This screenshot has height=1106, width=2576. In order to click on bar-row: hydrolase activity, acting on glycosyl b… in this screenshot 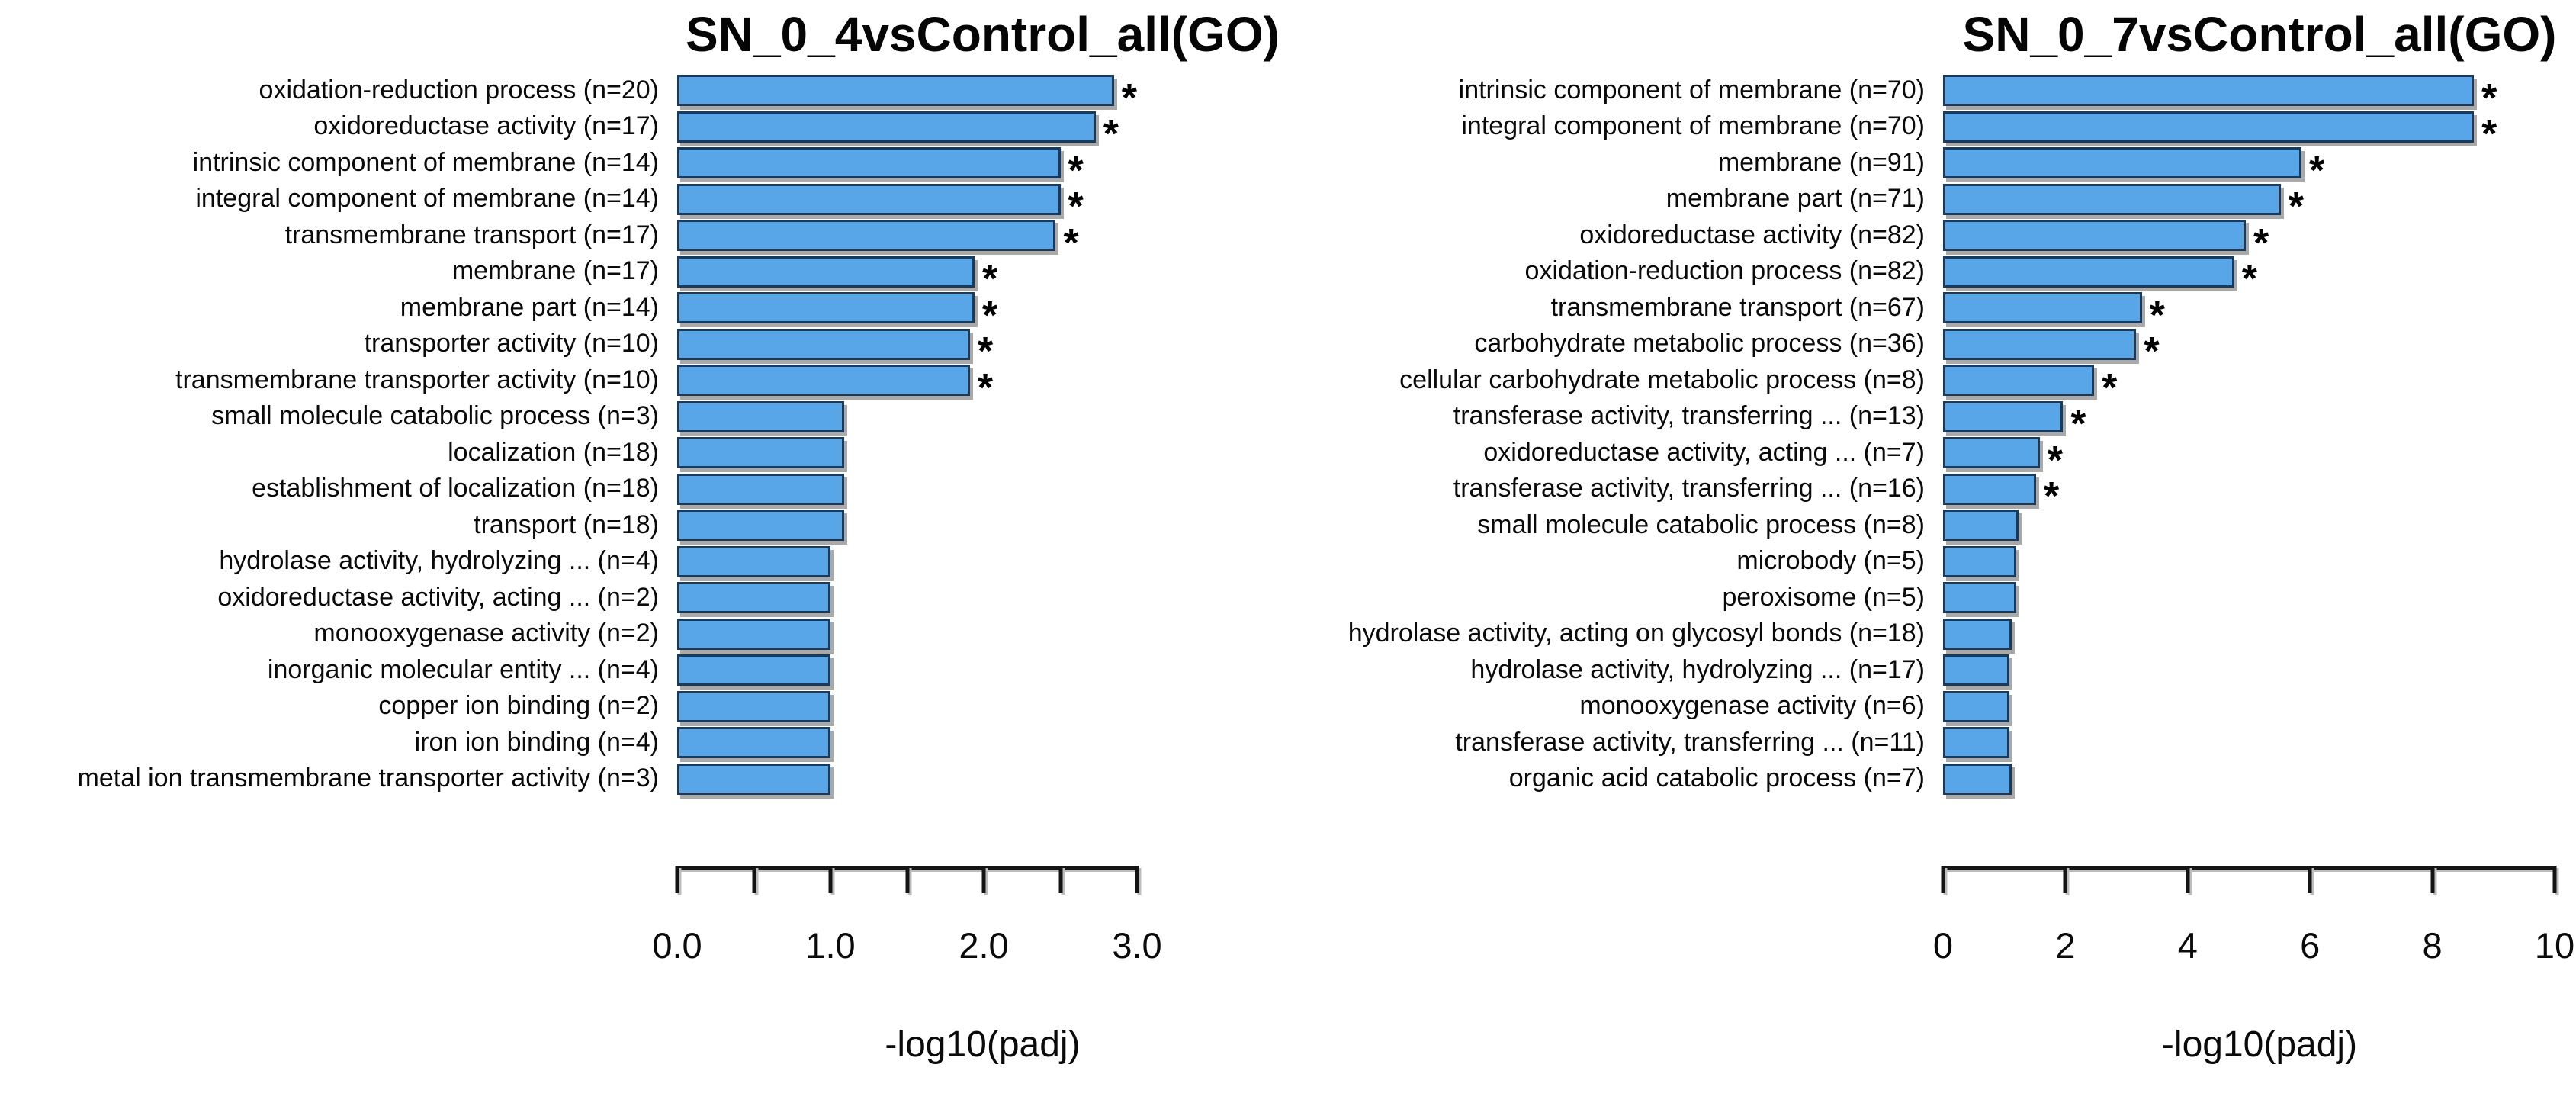, I will do `click(1932, 634)`.